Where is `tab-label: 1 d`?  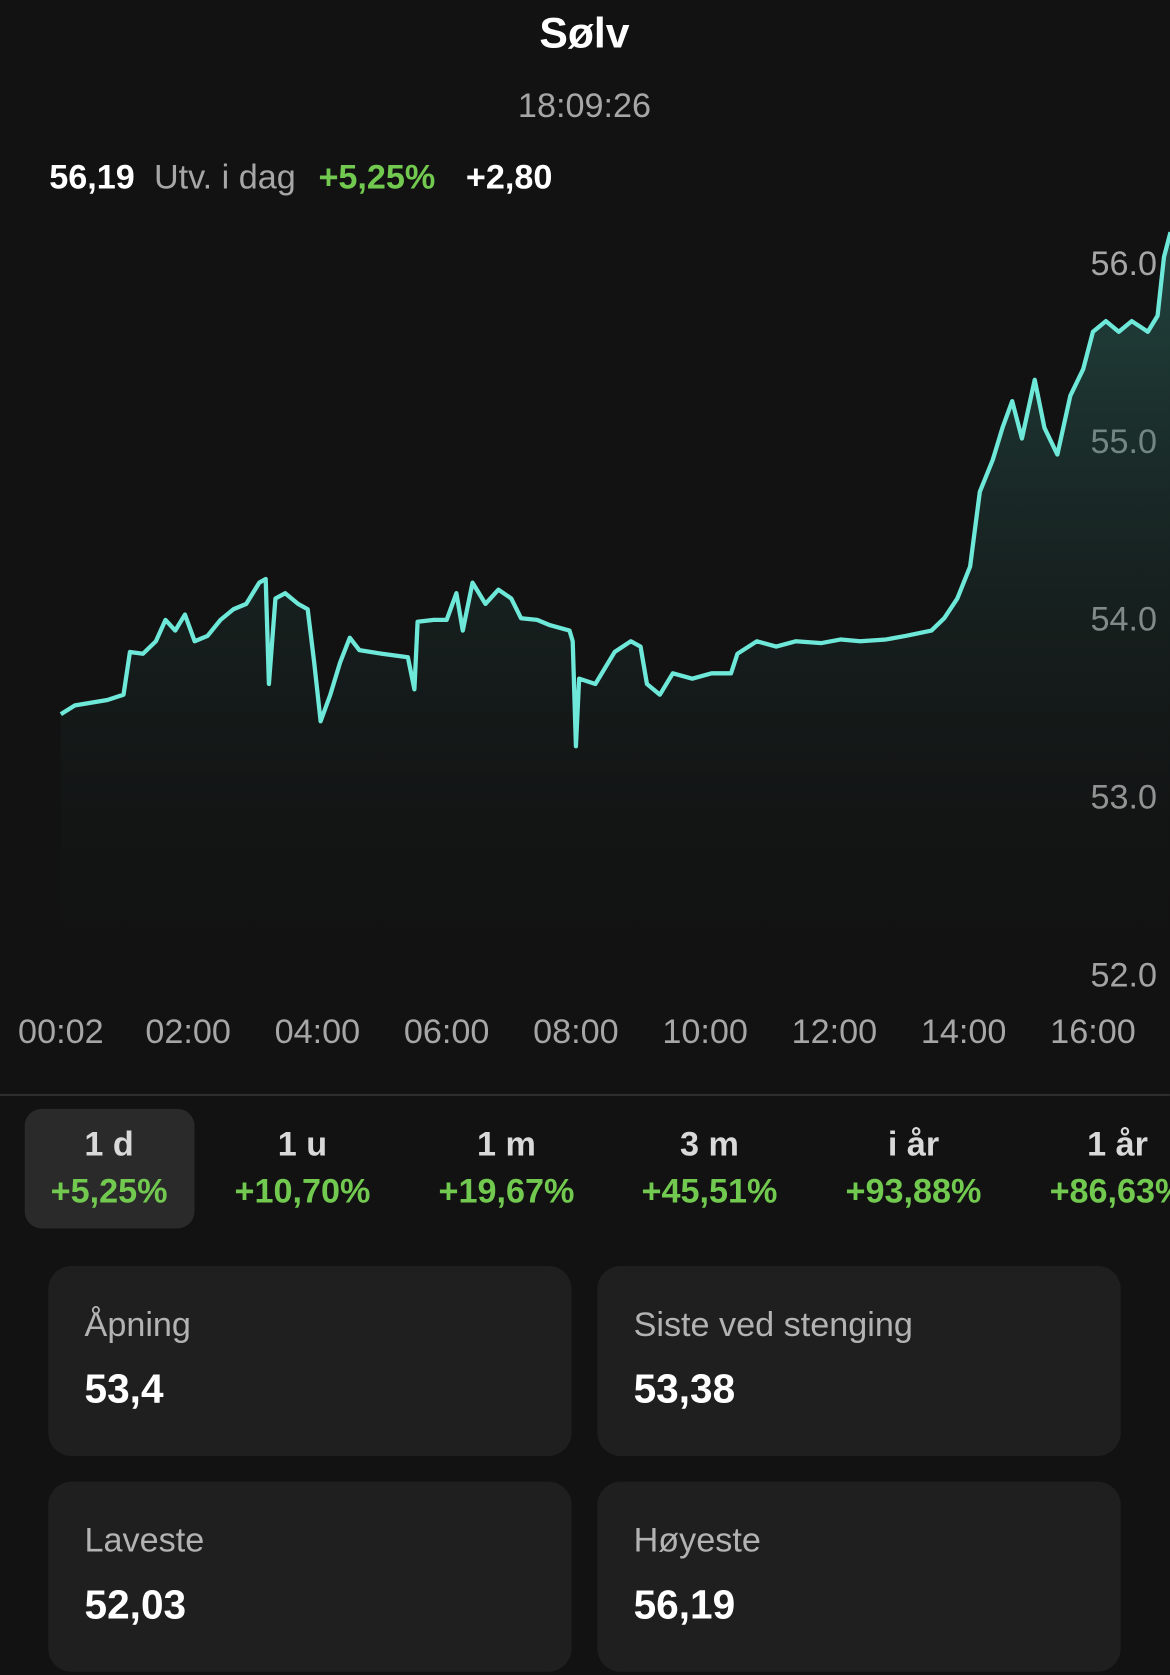 tab-label: 1 d is located at coordinates (108, 1144).